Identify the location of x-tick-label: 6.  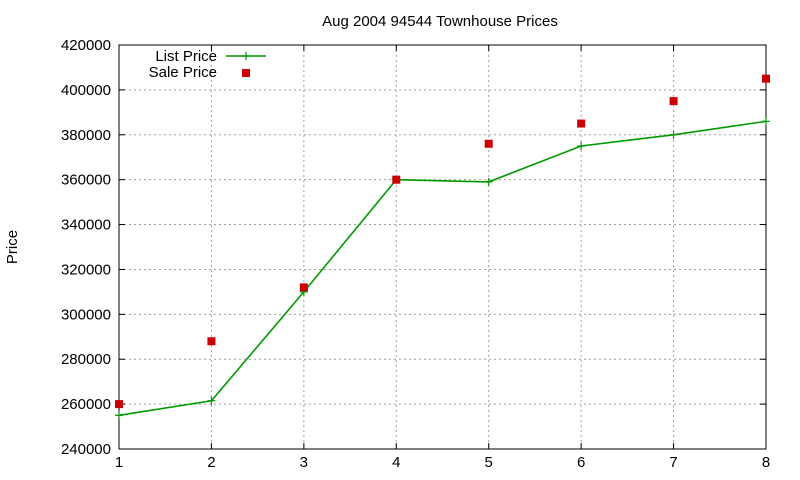
(581, 462).